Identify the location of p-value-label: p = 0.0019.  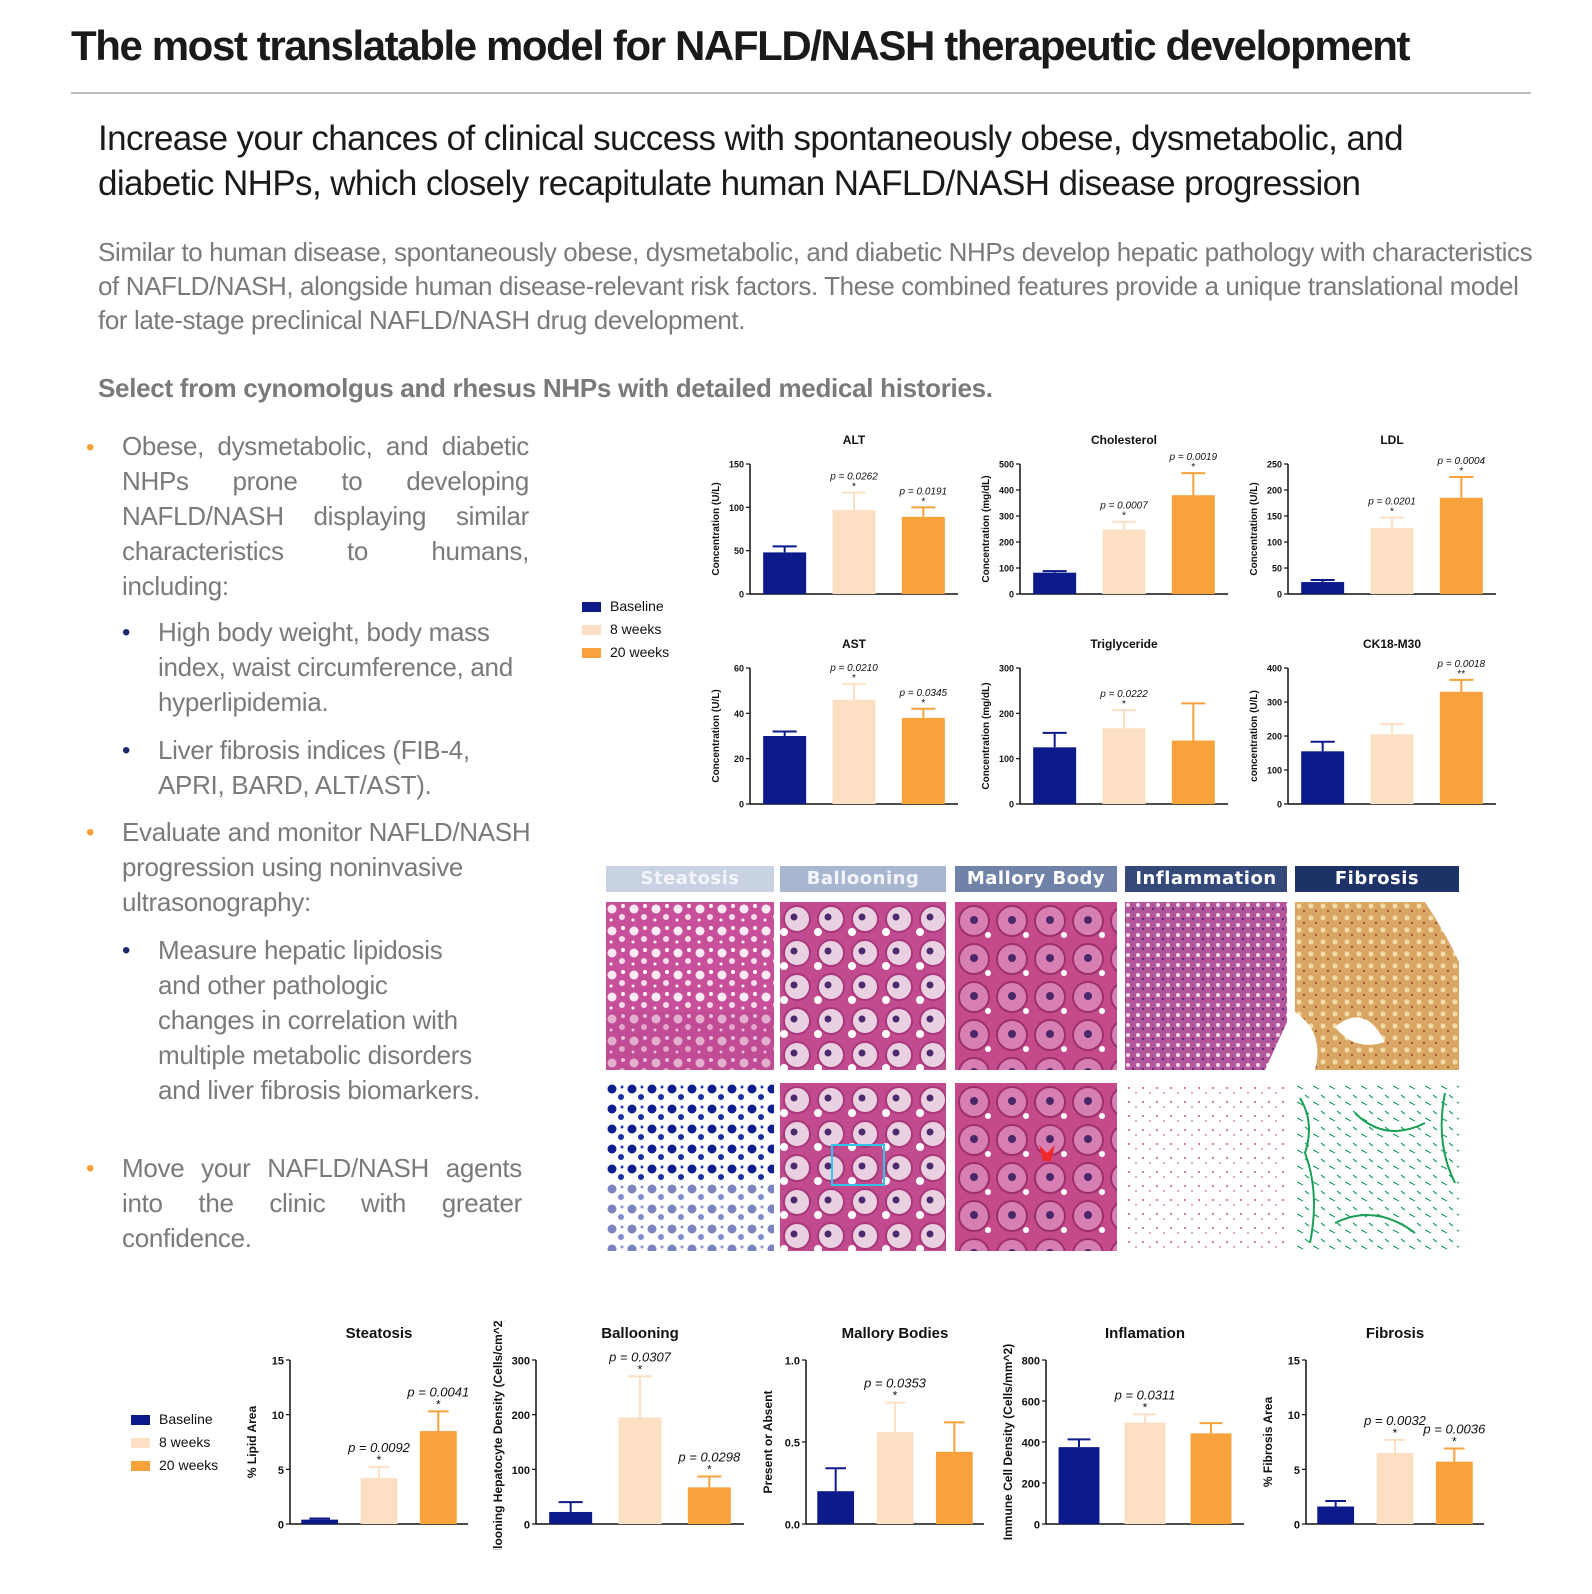
(1193, 457).